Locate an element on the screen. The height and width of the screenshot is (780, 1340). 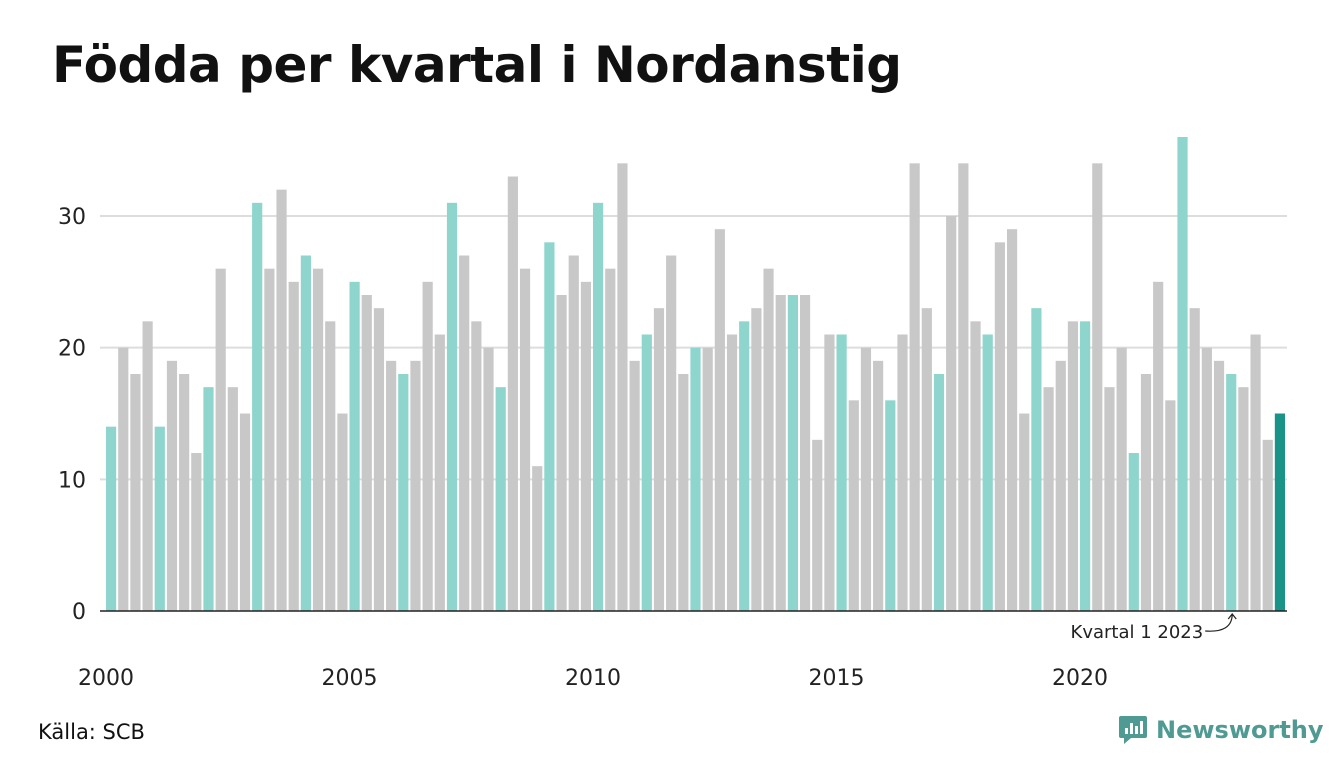
annotation-arrow is located at coordinates (1221, 622).